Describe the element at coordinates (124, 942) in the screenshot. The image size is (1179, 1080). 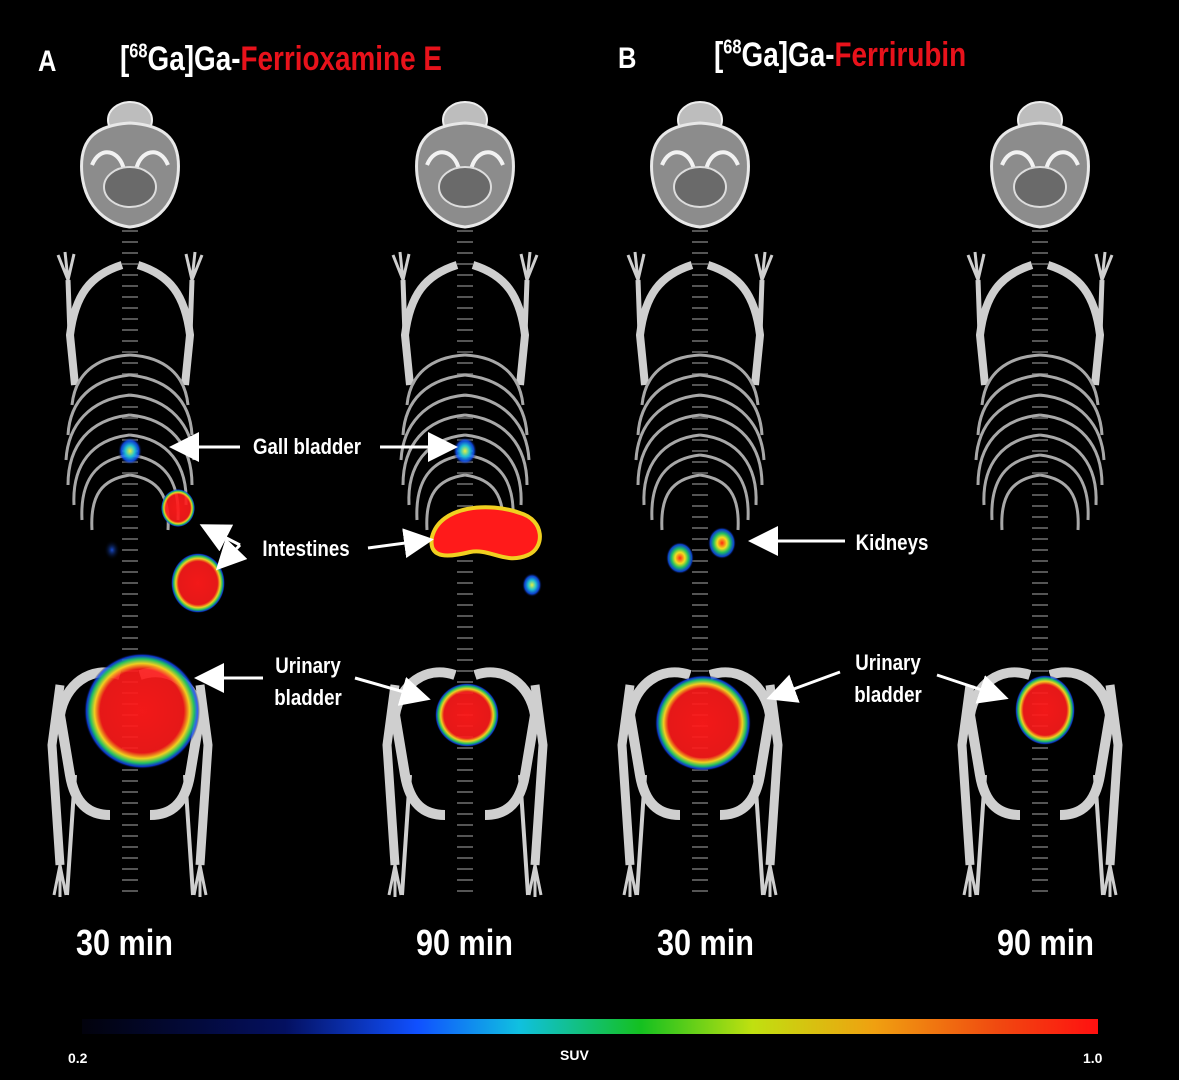
I see `time-a-30: 30 min` at that location.